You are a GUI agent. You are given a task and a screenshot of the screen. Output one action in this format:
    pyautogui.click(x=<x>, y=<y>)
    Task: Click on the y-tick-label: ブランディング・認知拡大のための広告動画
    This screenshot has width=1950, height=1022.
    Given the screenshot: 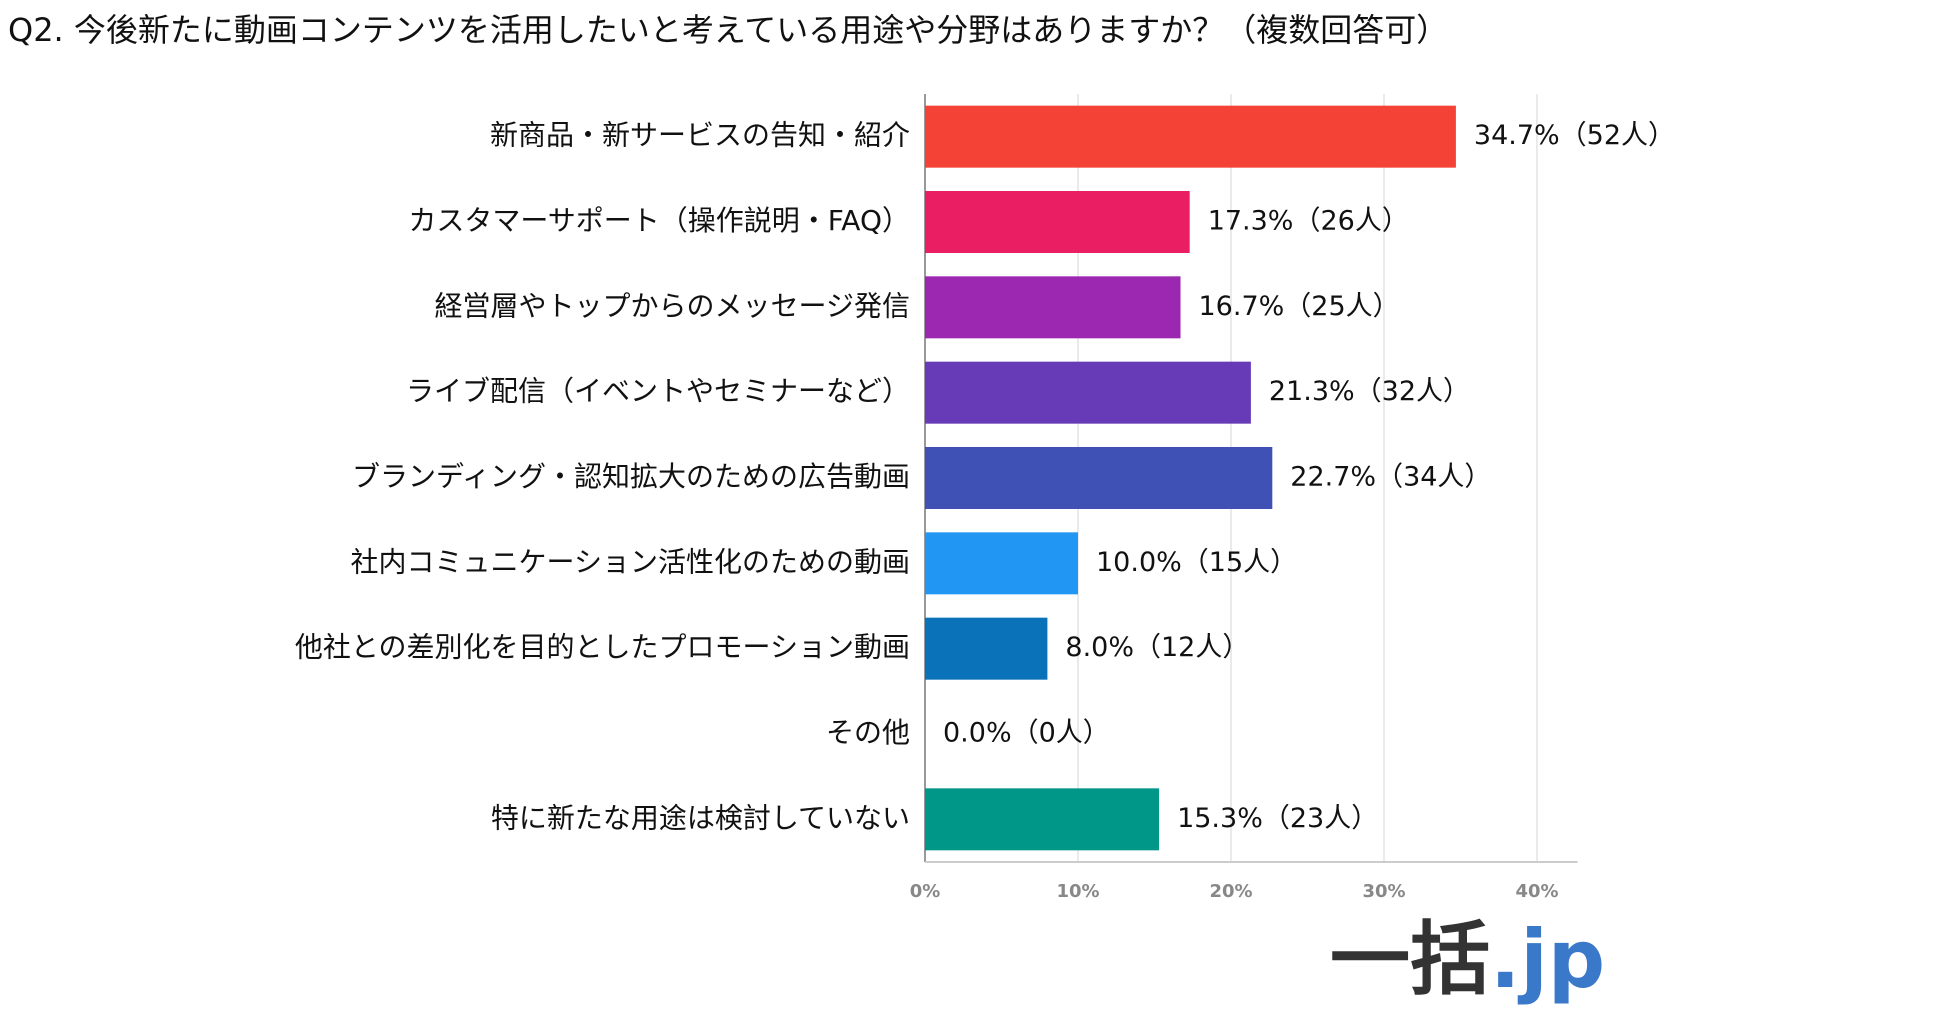 What is the action you would take?
    pyautogui.click(x=631, y=476)
    